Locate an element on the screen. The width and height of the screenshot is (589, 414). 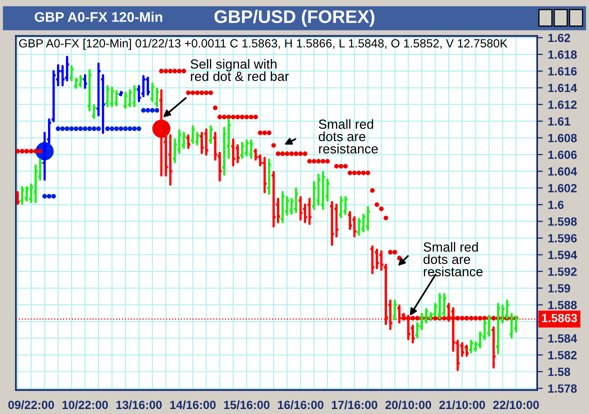
x-tick-label: 13/16:00 is located at coordinates (139, 405).